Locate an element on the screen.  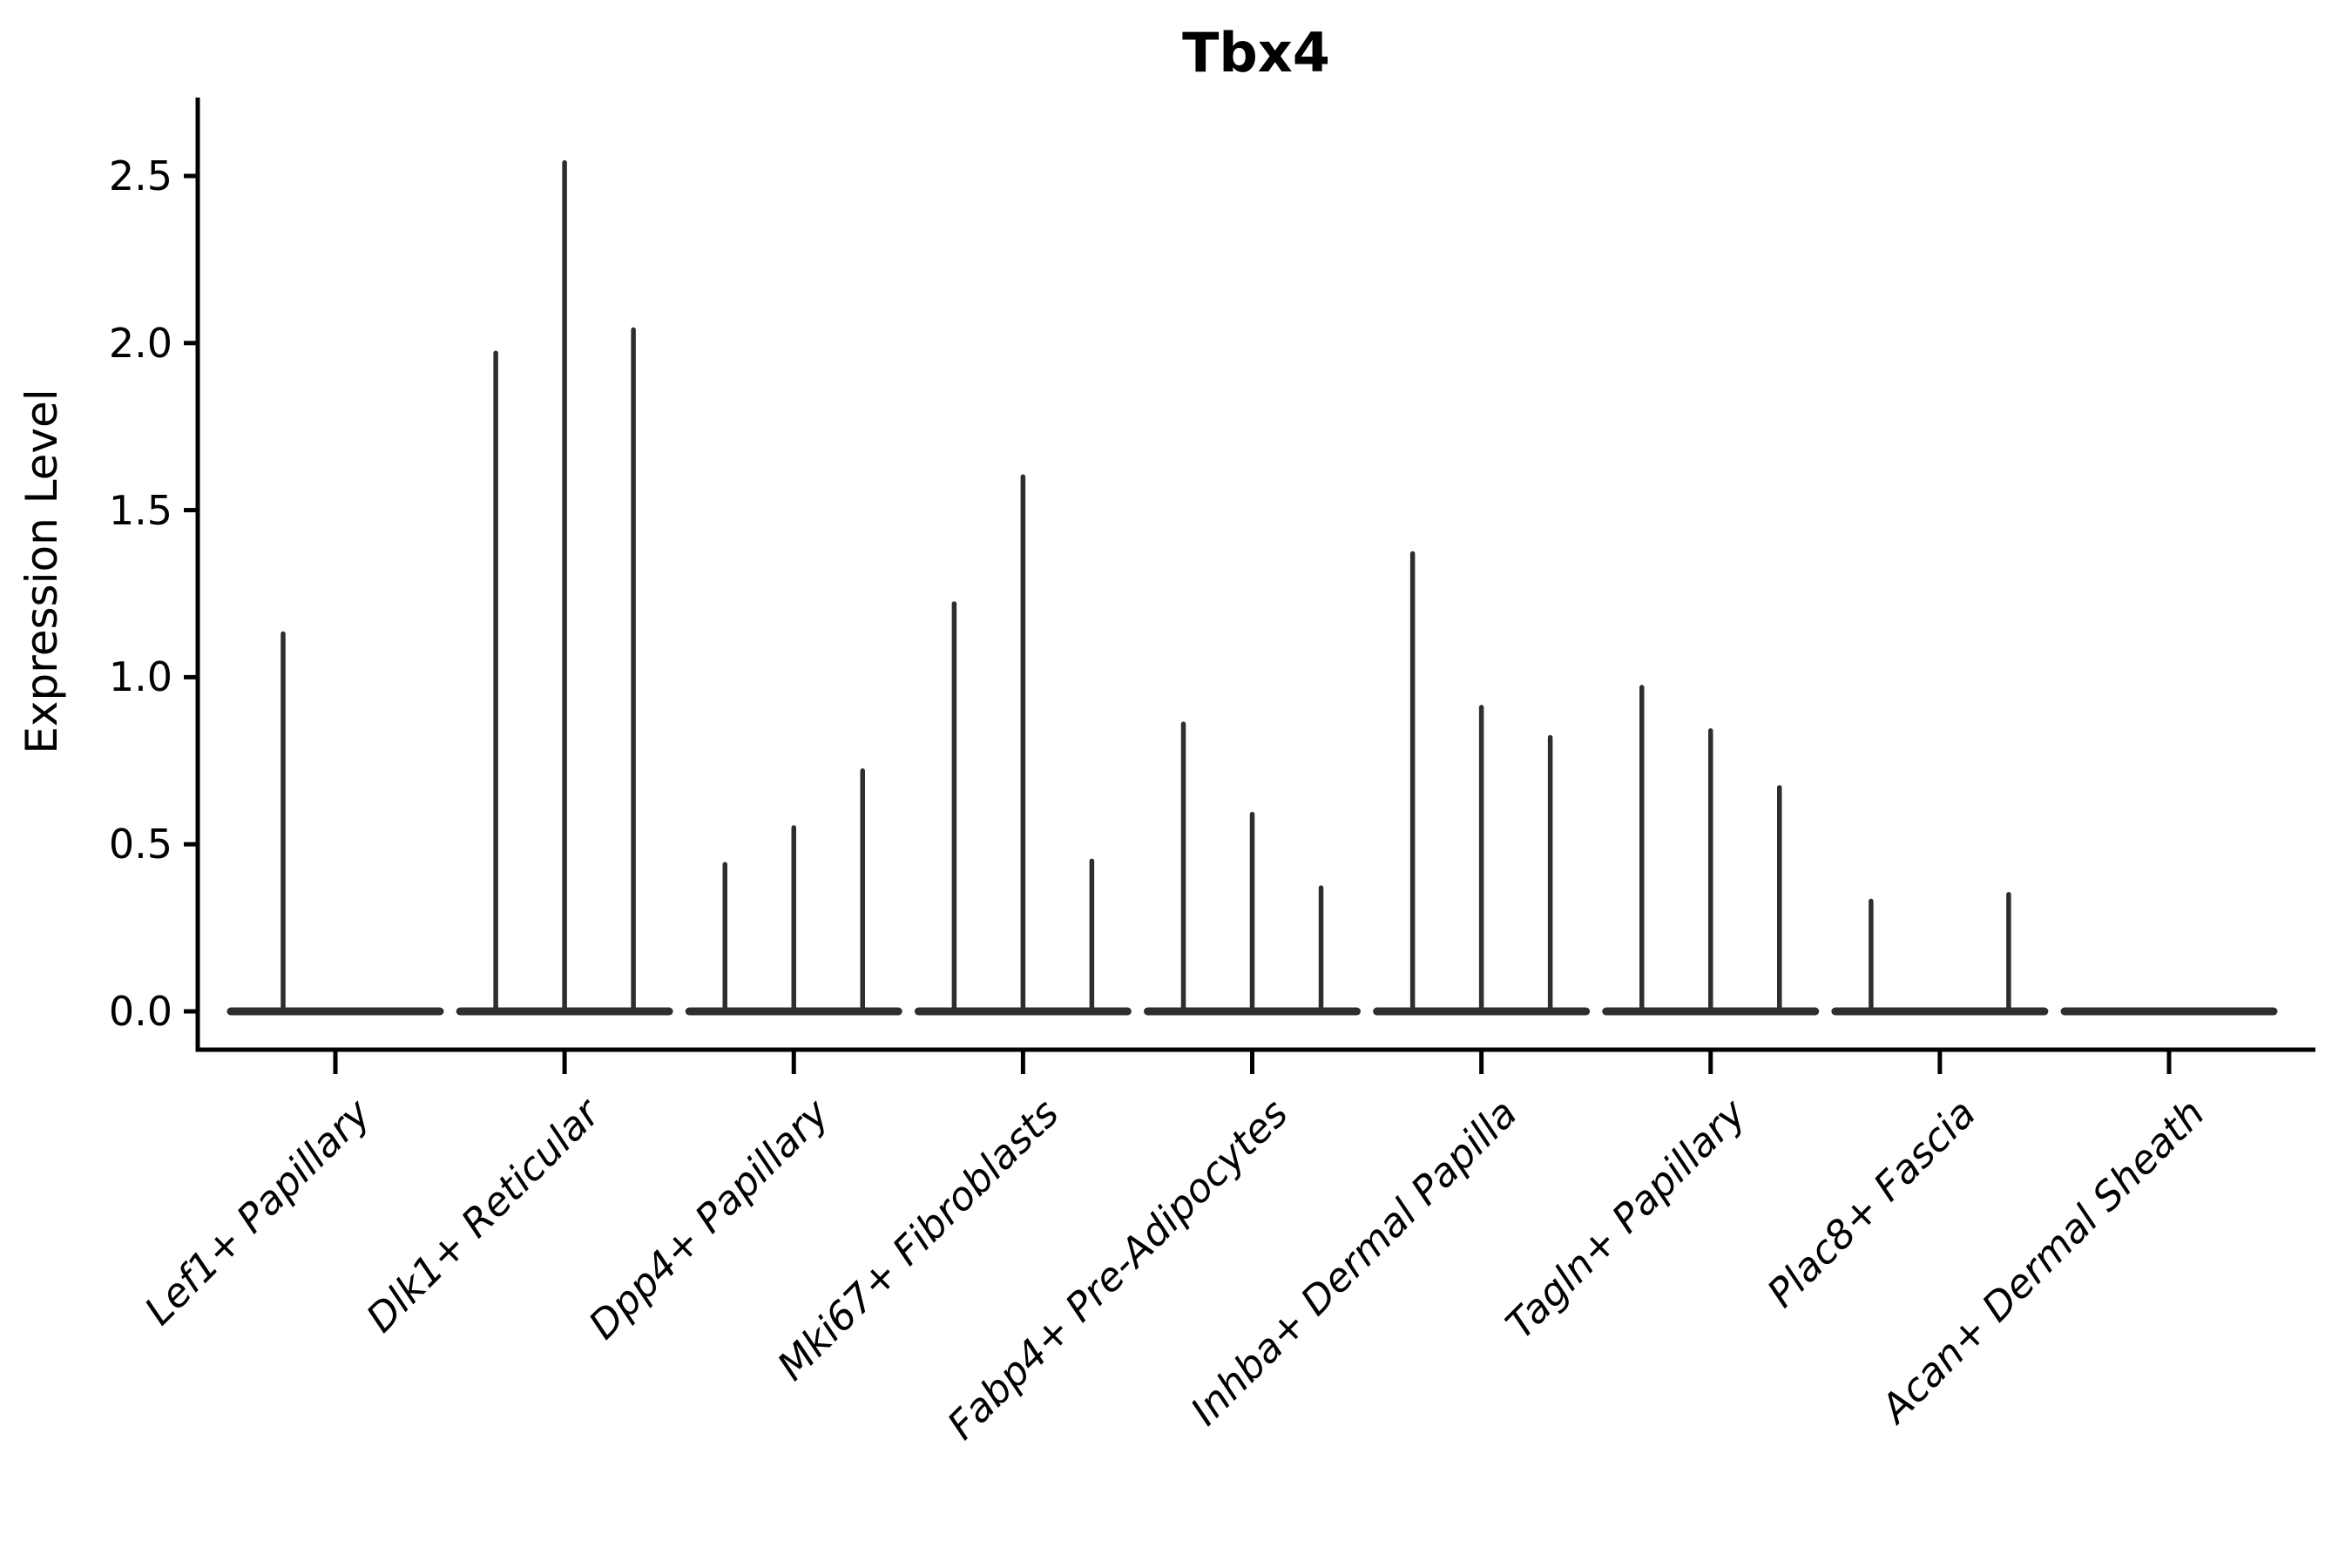
chart-title: Tbx4 is located at coordinates (1256, 52).